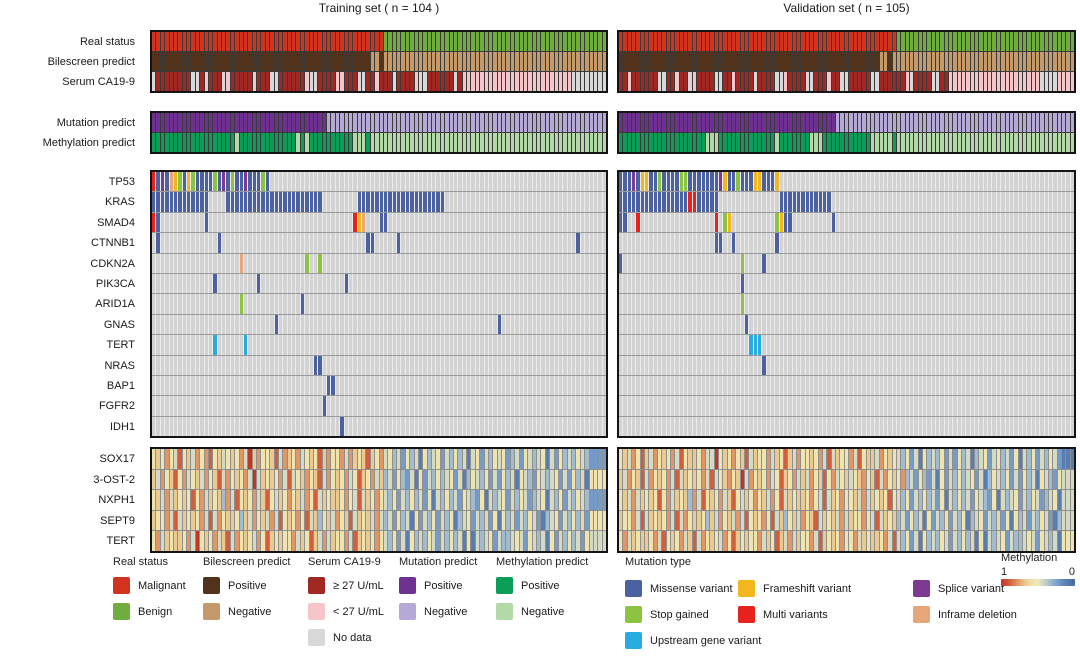 This screenshot has width=1080, height=663. Describe the element at coordinates (846, 132) in the screenshot. I see `validation-predict-panel` at that location.